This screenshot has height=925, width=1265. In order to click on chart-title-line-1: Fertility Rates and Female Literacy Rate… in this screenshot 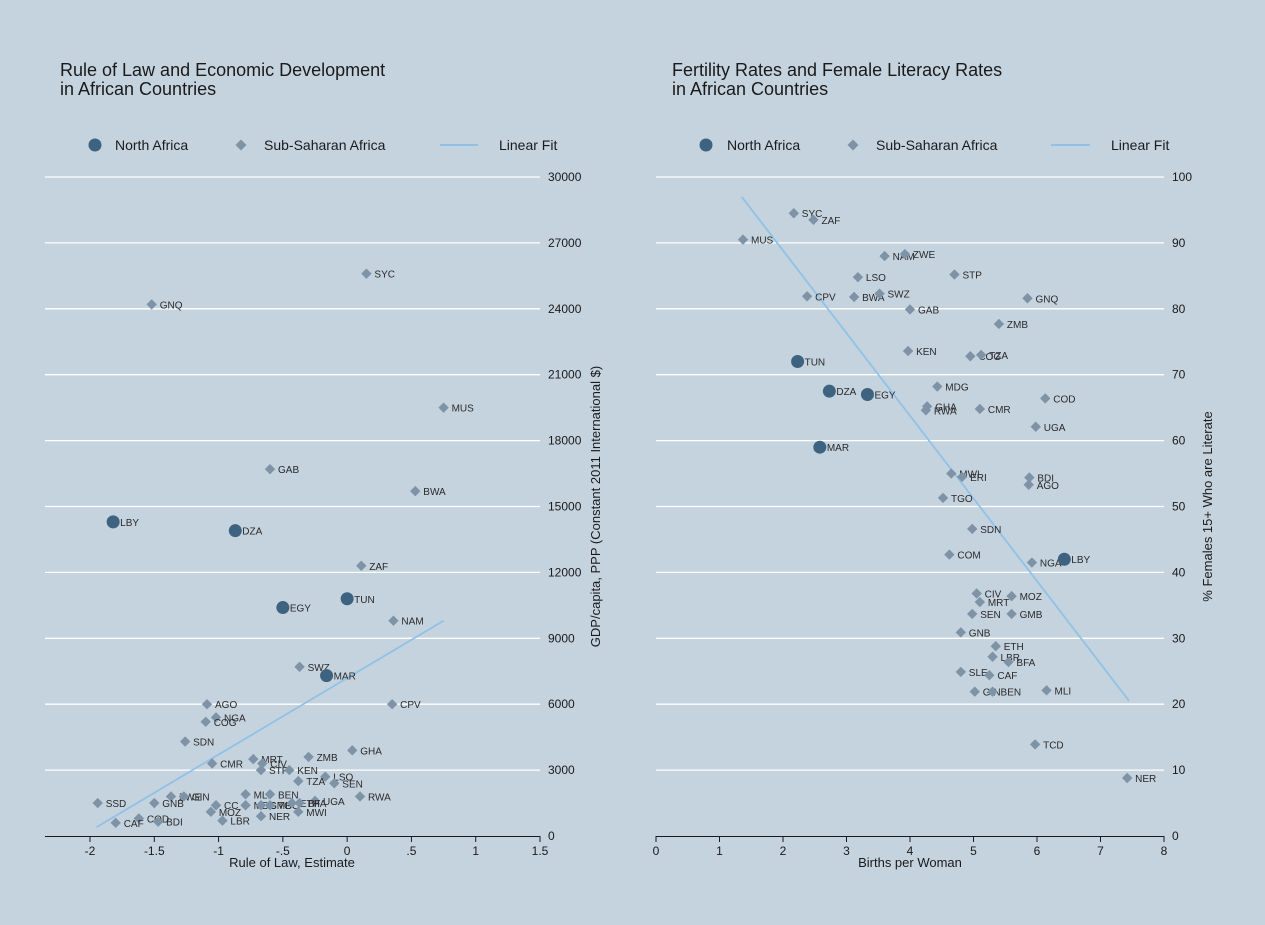, I will do `click(837, 70)`.